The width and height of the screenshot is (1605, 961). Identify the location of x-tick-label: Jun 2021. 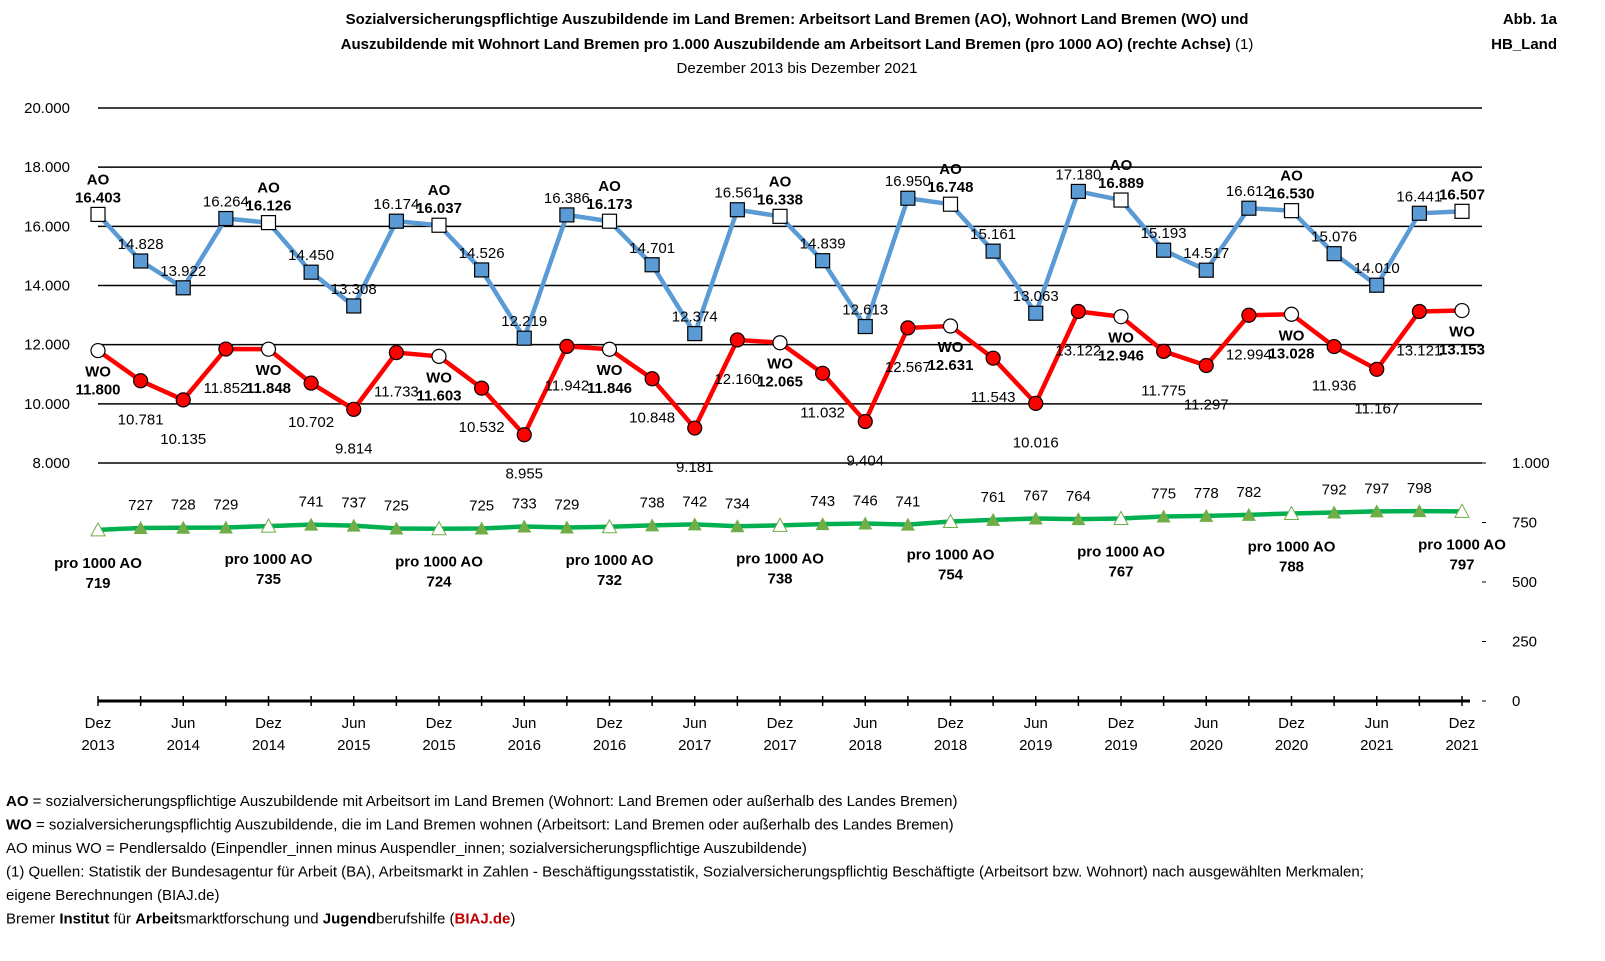
(1377, 734).